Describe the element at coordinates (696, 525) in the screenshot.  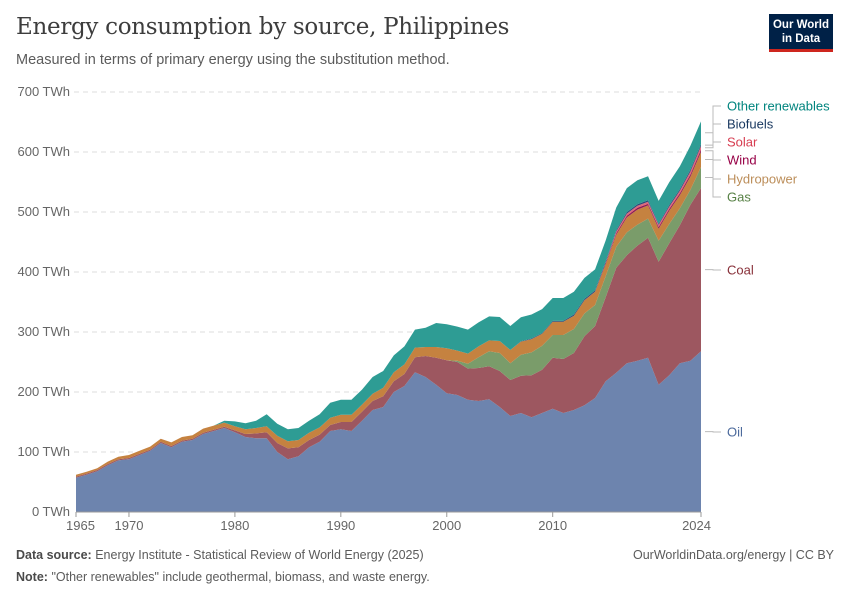
I see `x-tick-label: 2024` at that location.